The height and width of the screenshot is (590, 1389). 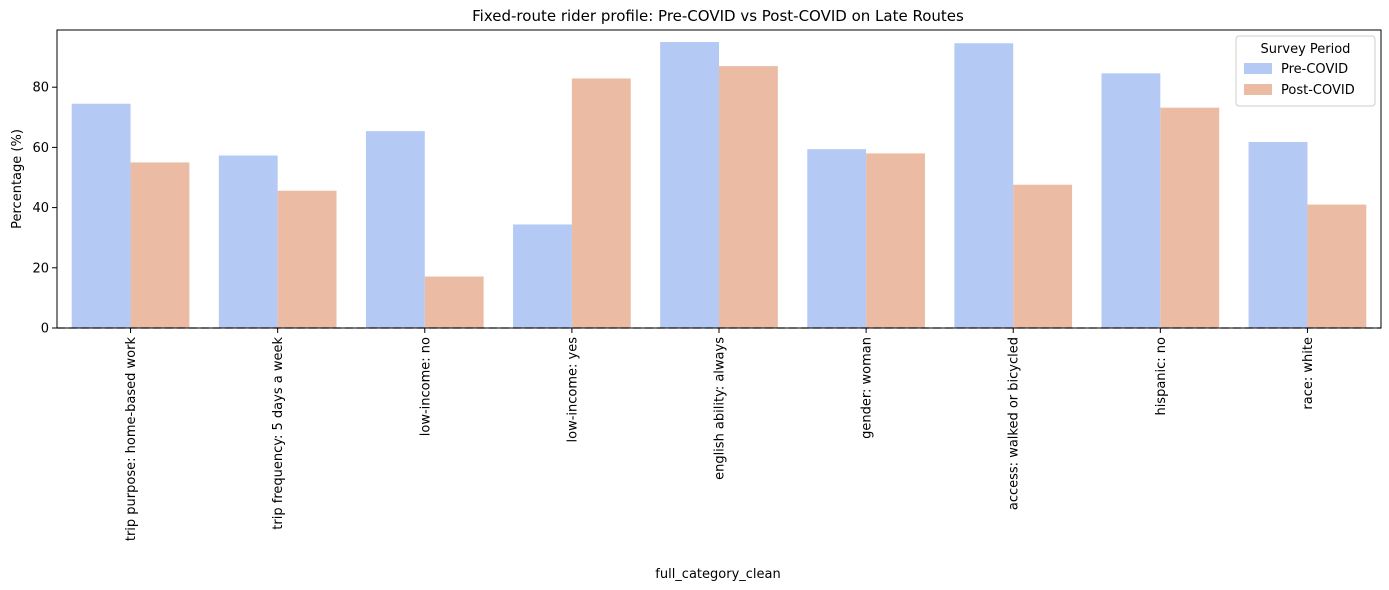 What do you see at coordinates (1318, 90) in the screenshot?
I see `legend-label: Post-COVID` at bounding box center [1318, 90].